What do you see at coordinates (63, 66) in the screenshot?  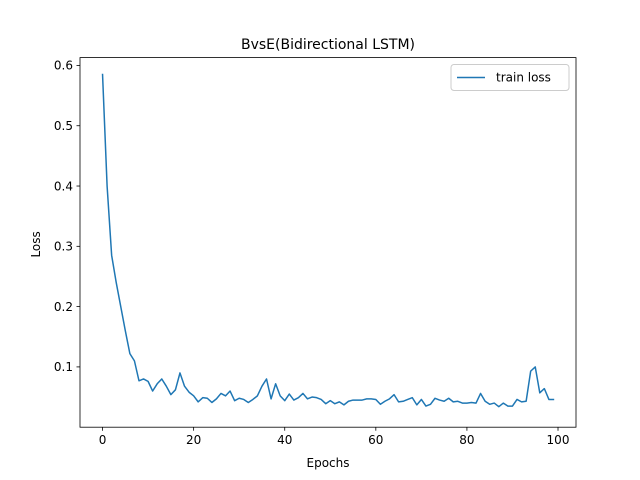 I see `y-tick-label: 0.6` at bounding box center [63, 66].